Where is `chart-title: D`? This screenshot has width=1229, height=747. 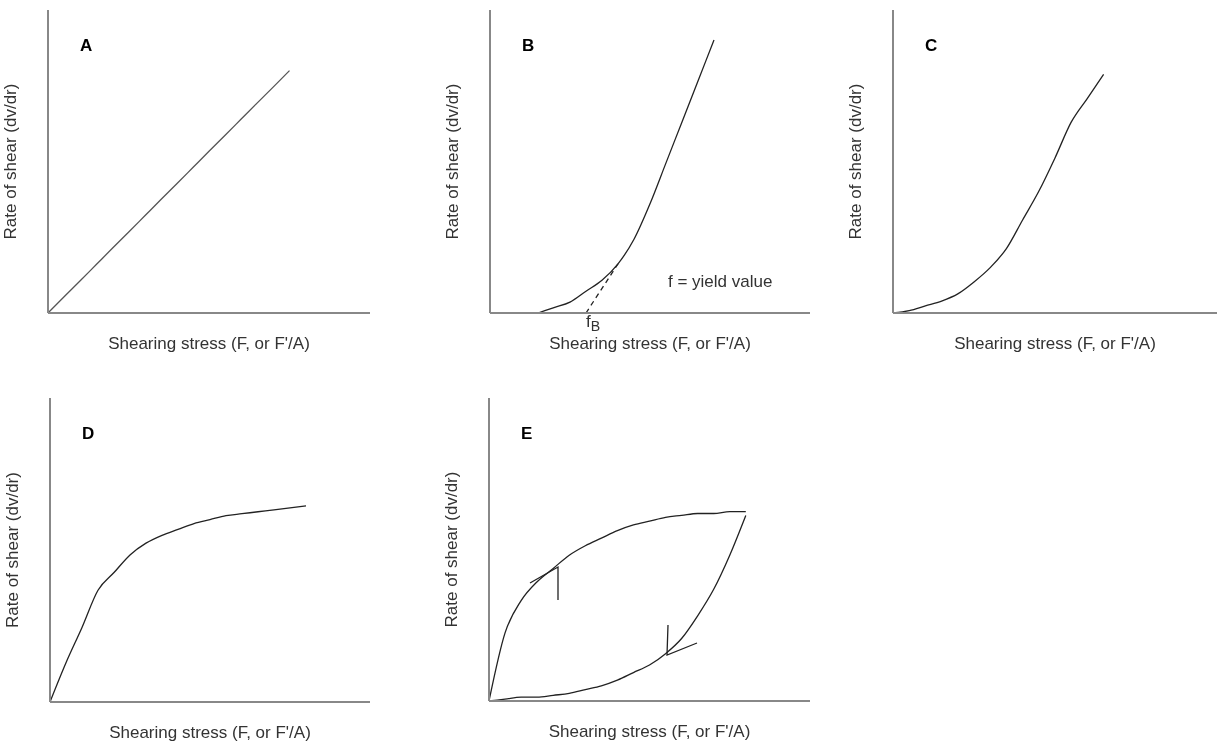
chart-title: D is located at coordinates (88, 434).